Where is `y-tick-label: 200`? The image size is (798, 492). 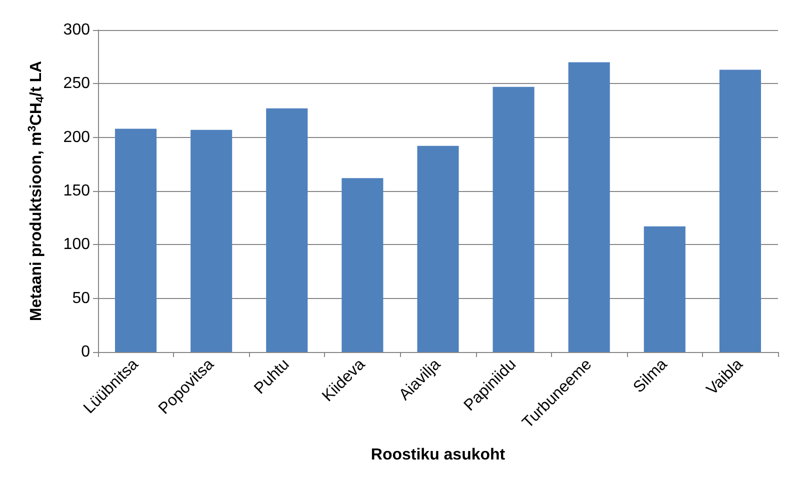 y-tick-label: 200 is located at coordinates (76, 137).